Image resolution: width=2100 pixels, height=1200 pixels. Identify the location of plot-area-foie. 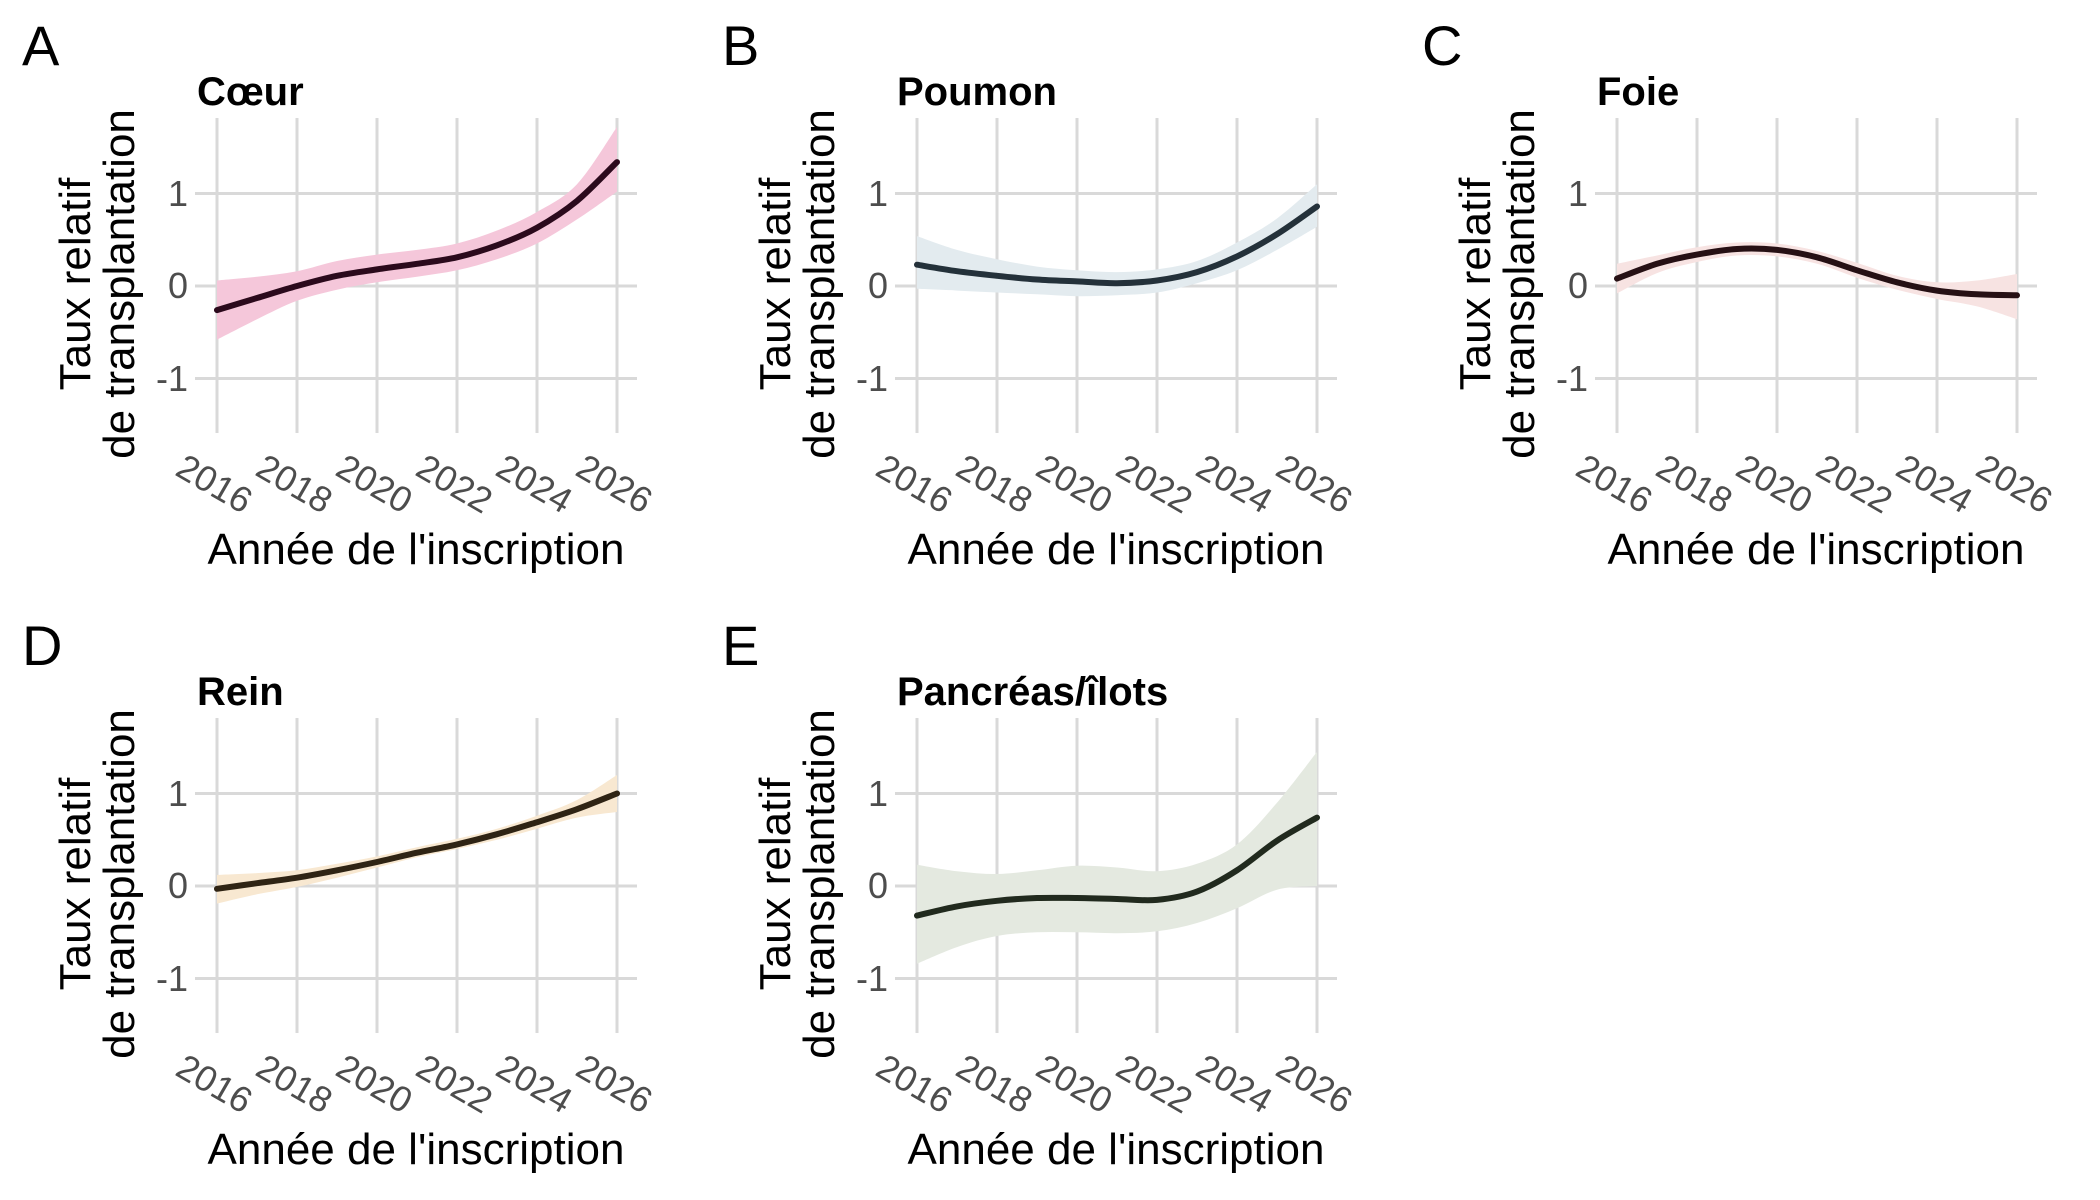
(1816, 275).